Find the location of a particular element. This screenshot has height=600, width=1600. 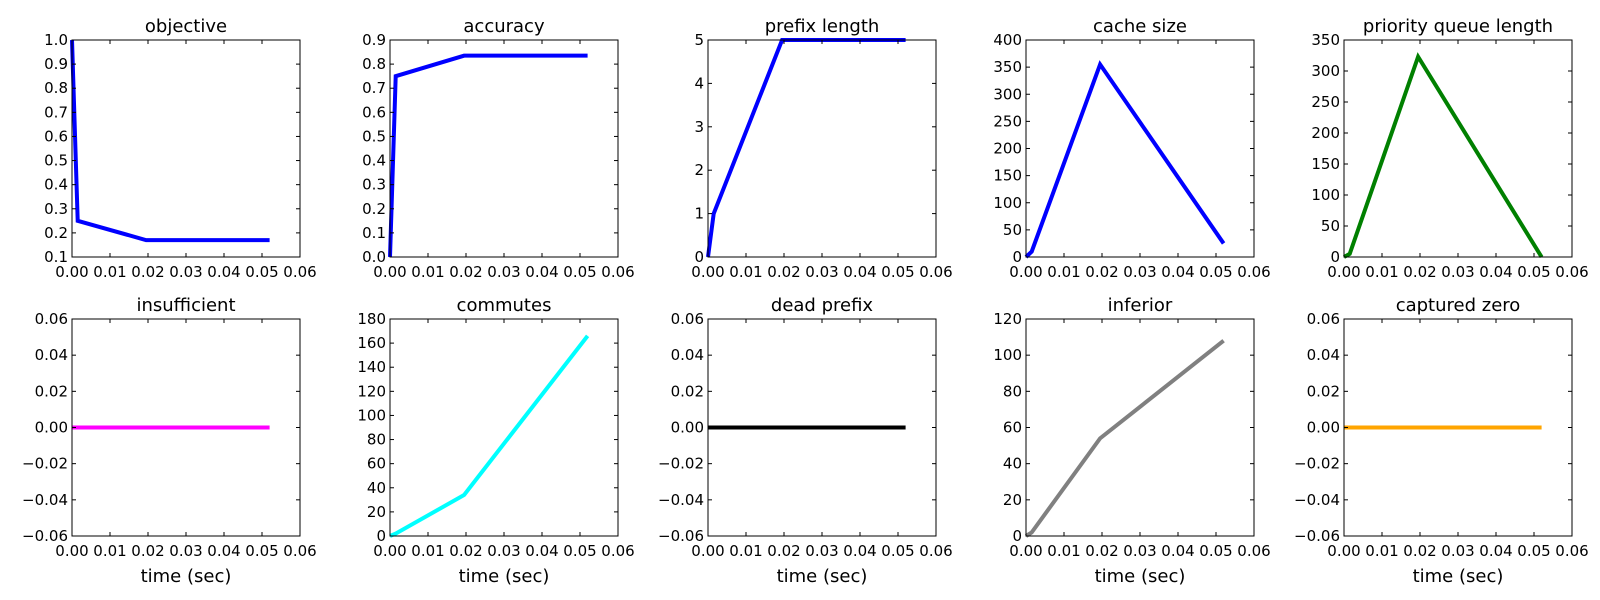

y-tick-label: 0.1 is located at coordinates (56, 257).